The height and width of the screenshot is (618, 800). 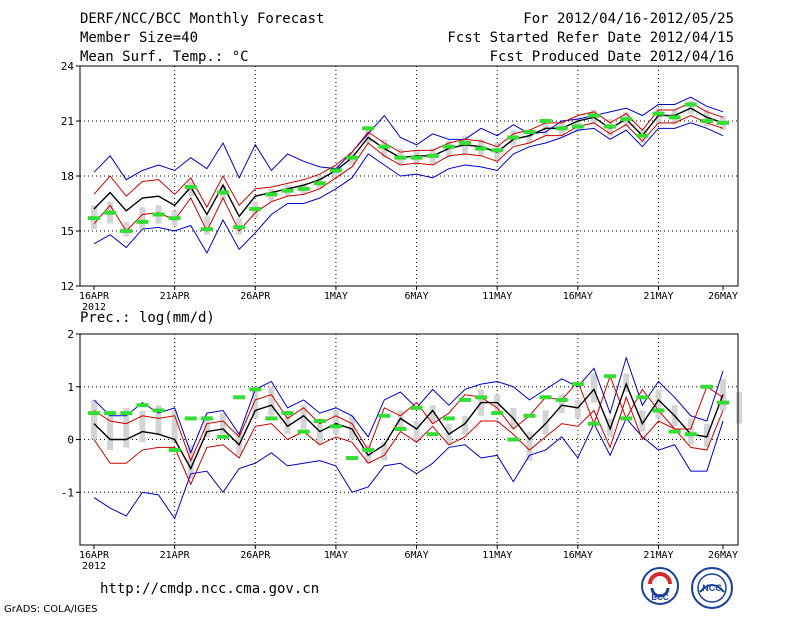 I want to click on svg-text: BCC, so click(x=660, y=597).